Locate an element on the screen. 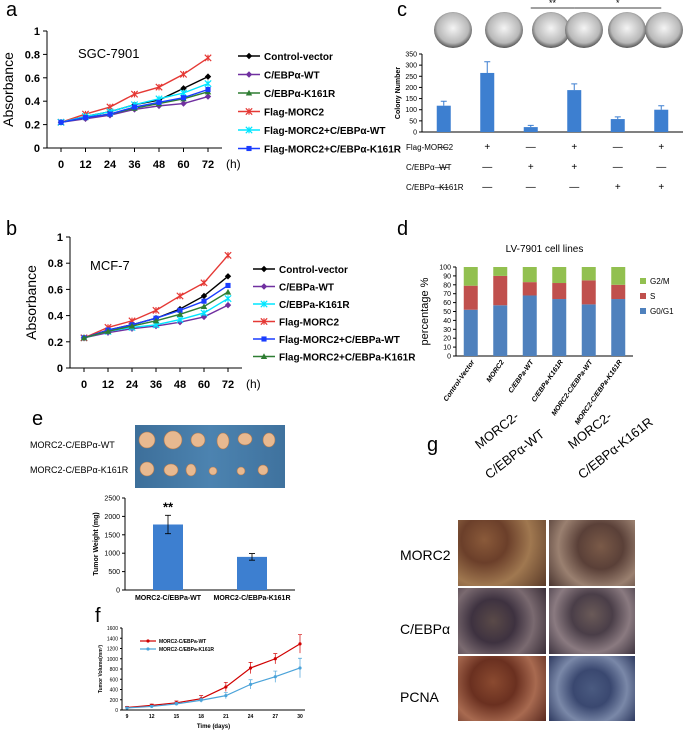 Image resolution: width=685 pixels, height=731 pixels. chart-d-ytick-label: 20 is located at coordinates (447, 339).